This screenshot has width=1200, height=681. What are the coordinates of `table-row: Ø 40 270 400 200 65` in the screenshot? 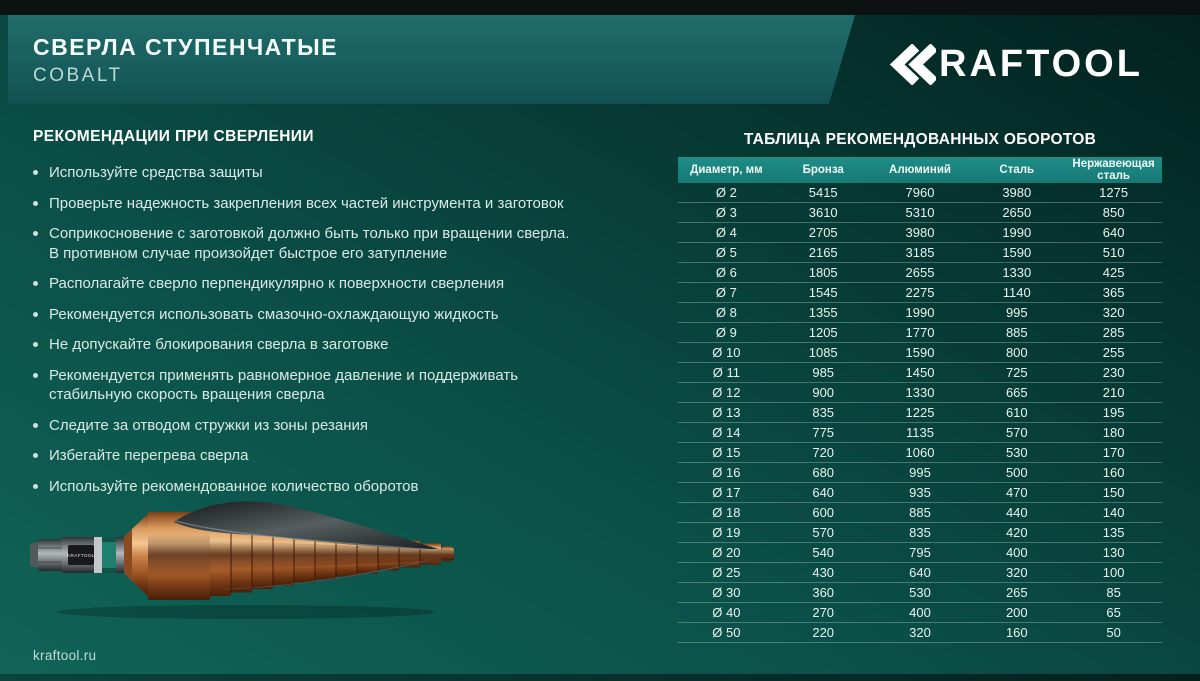 It's located at (920, 612).